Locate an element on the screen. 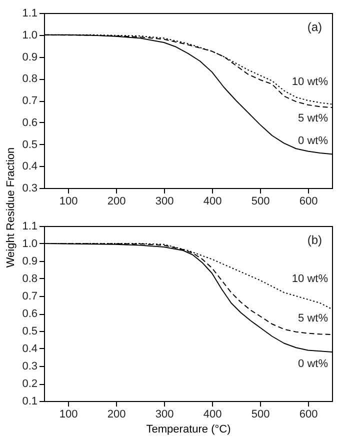 Image resolution: width=342 pixels, height=437 pixels. y-axis-title: Weight Residue Fraction is located at coordinates (11, 207).